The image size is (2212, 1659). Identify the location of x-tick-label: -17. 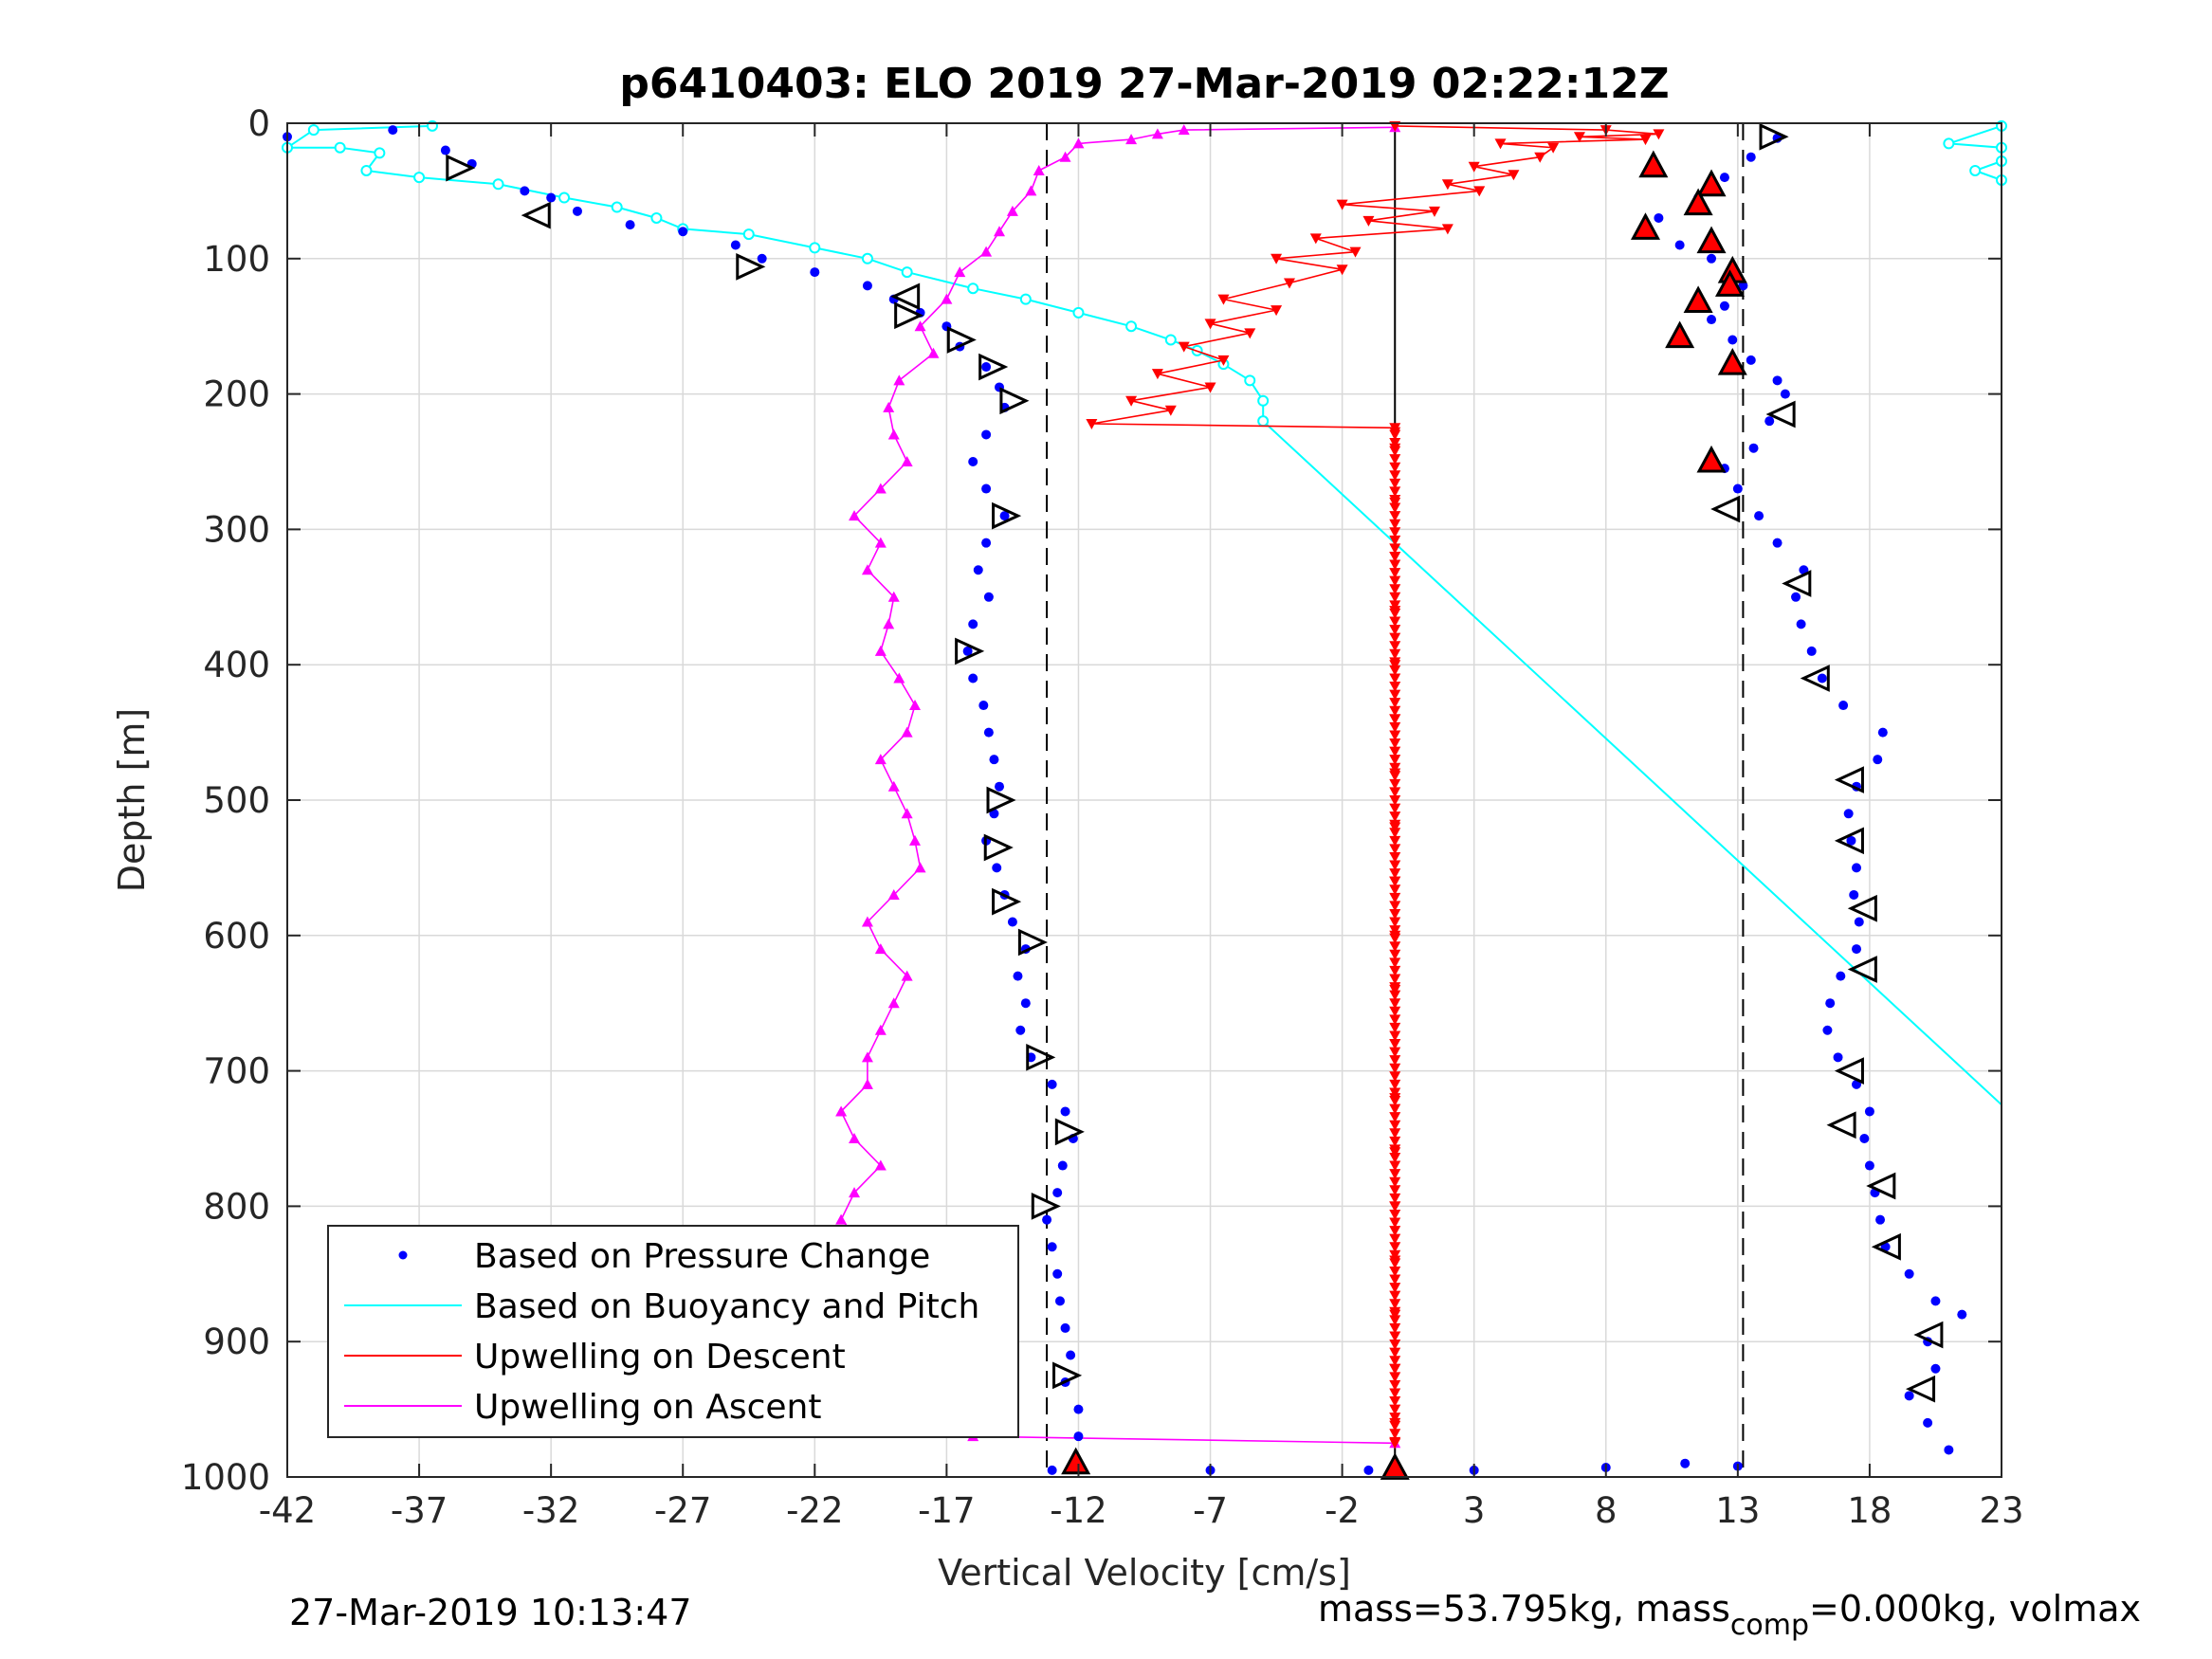
(946, 1510).